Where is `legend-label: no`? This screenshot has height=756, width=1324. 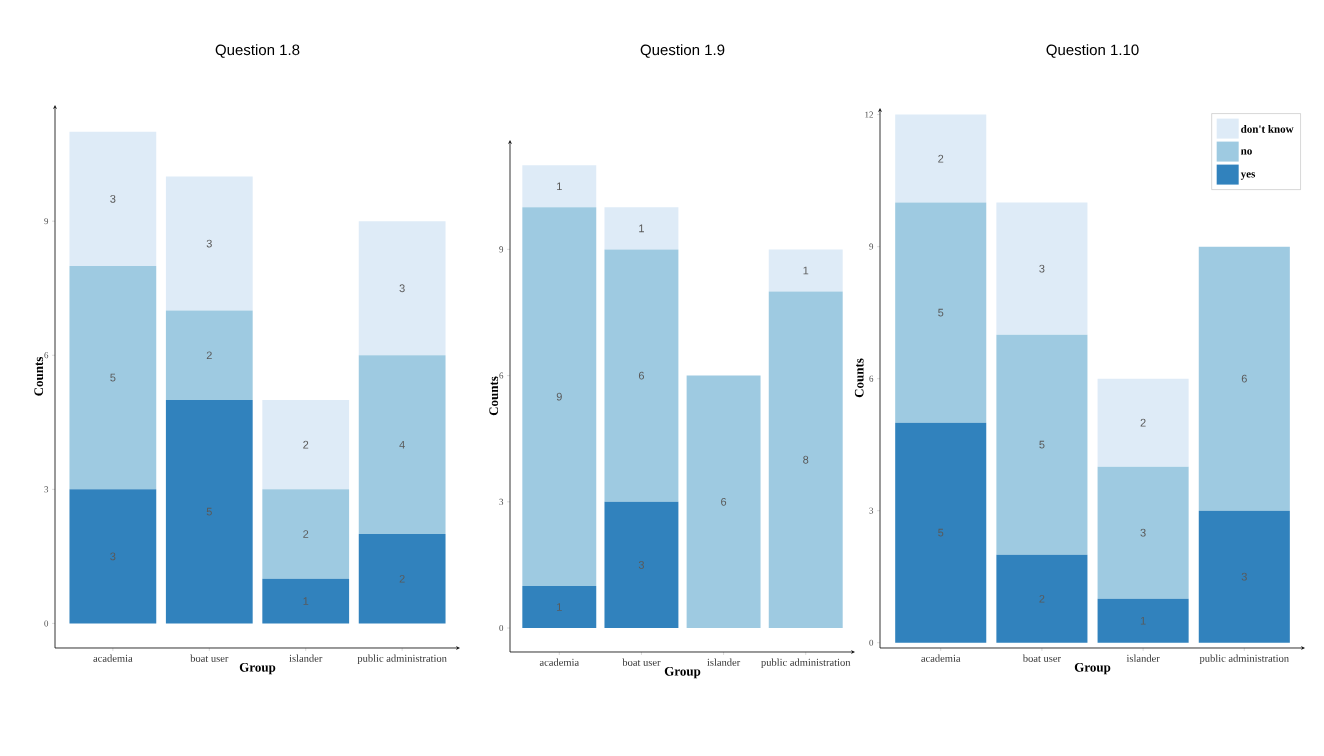 legend-label: no is located at coordinates (1246, 152).